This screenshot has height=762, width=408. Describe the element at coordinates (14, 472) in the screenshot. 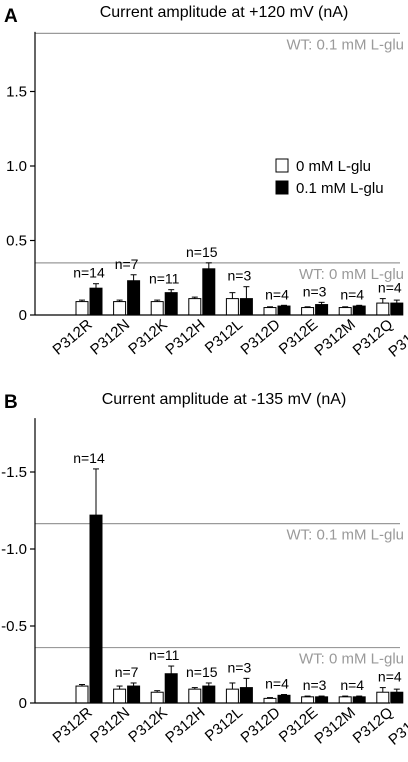

I see `y-tick-label: -1.5` at that location.